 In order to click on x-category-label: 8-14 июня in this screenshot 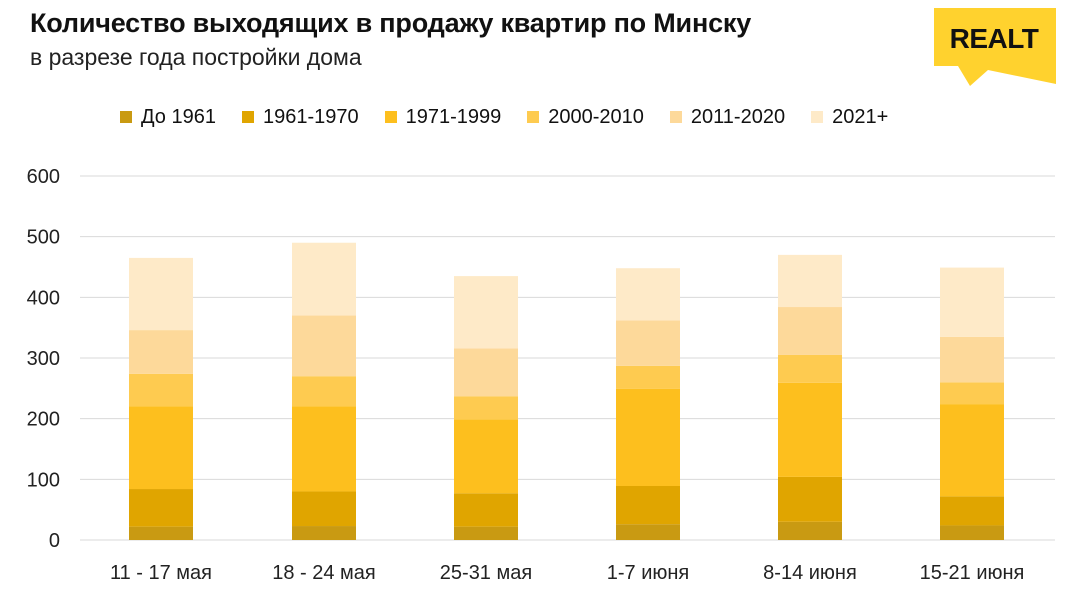, I will do `click(810, 573)`.